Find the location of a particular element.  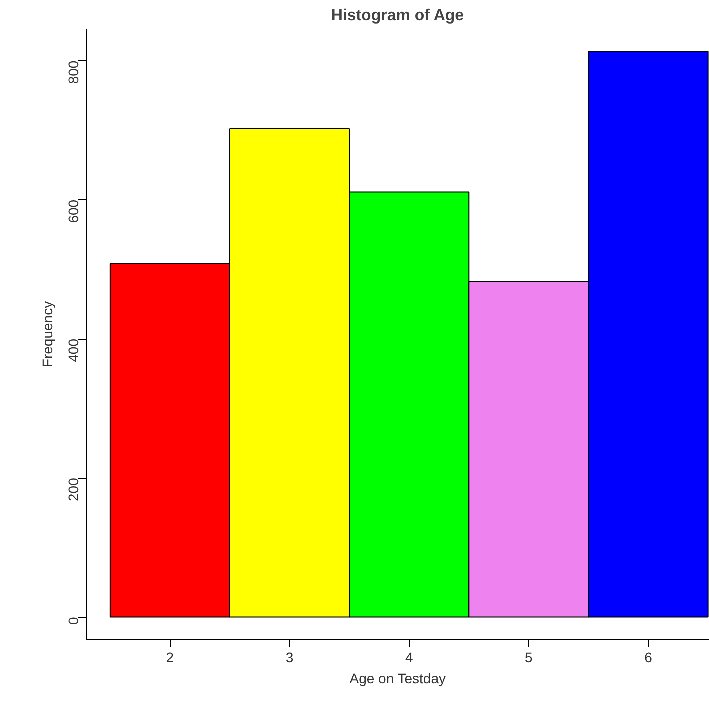

x-axis-title: Age on Testday is located at coordinates (398, 678).